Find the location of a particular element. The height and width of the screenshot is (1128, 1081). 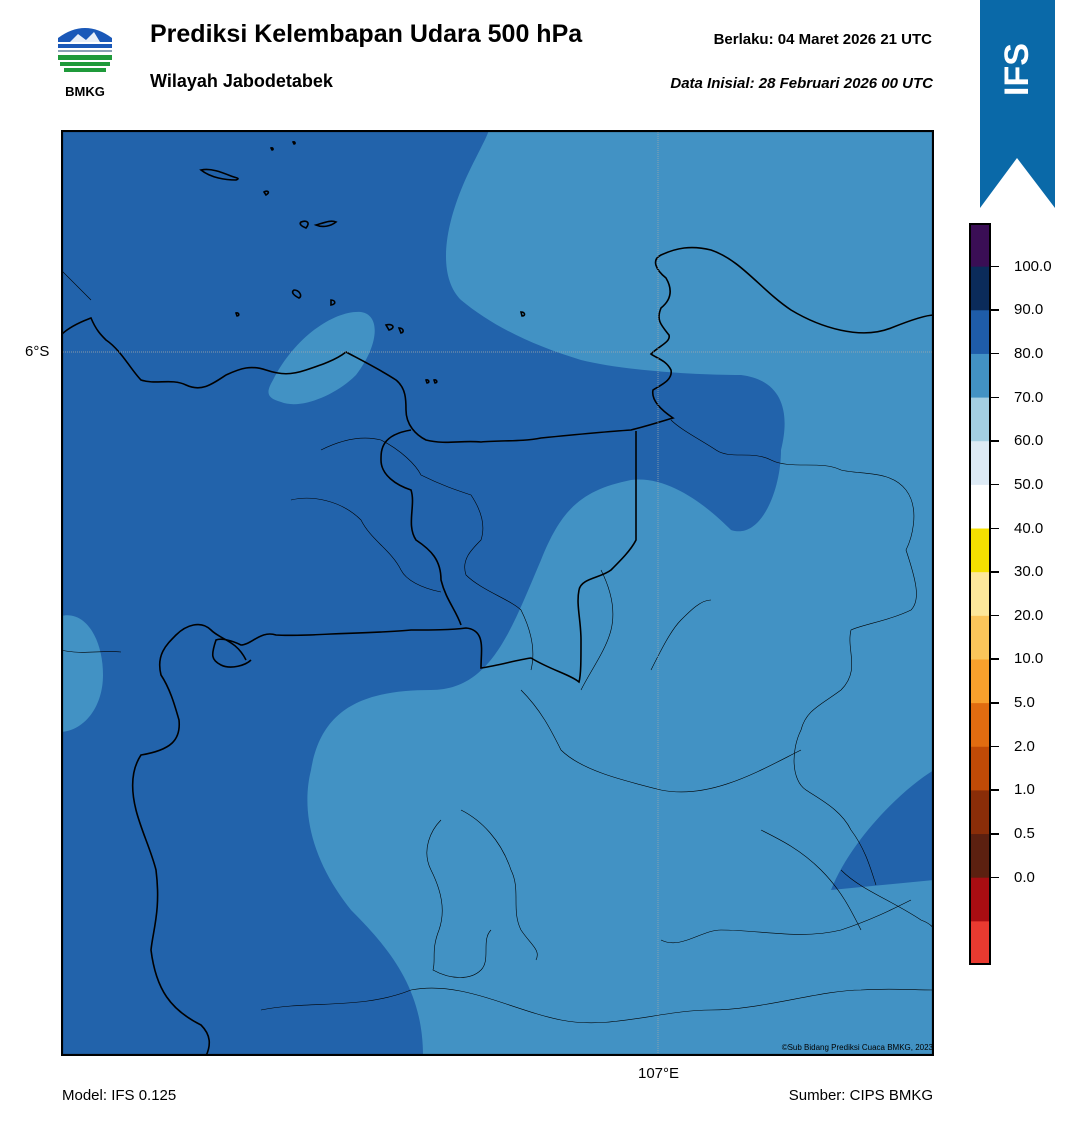

colorbar-tick-label: 80.0 is located at coordinates (1029, 353).